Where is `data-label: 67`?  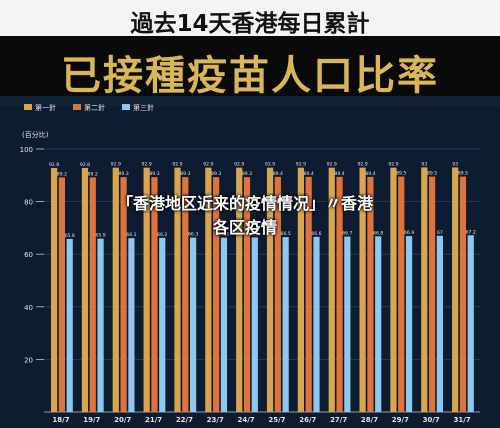
data-label: 67 is located at coordinates (440, 233).